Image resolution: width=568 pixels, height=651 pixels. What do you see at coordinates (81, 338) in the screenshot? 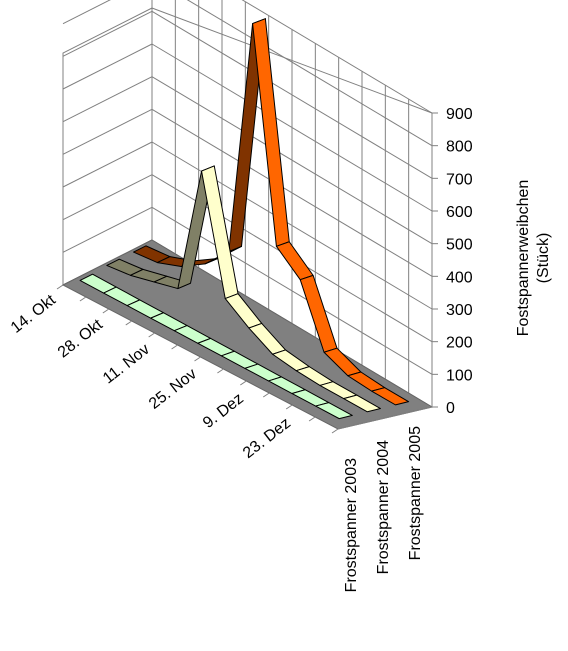
I see `x-tick-label: 28. Okt` at bounding box center [81, 338].